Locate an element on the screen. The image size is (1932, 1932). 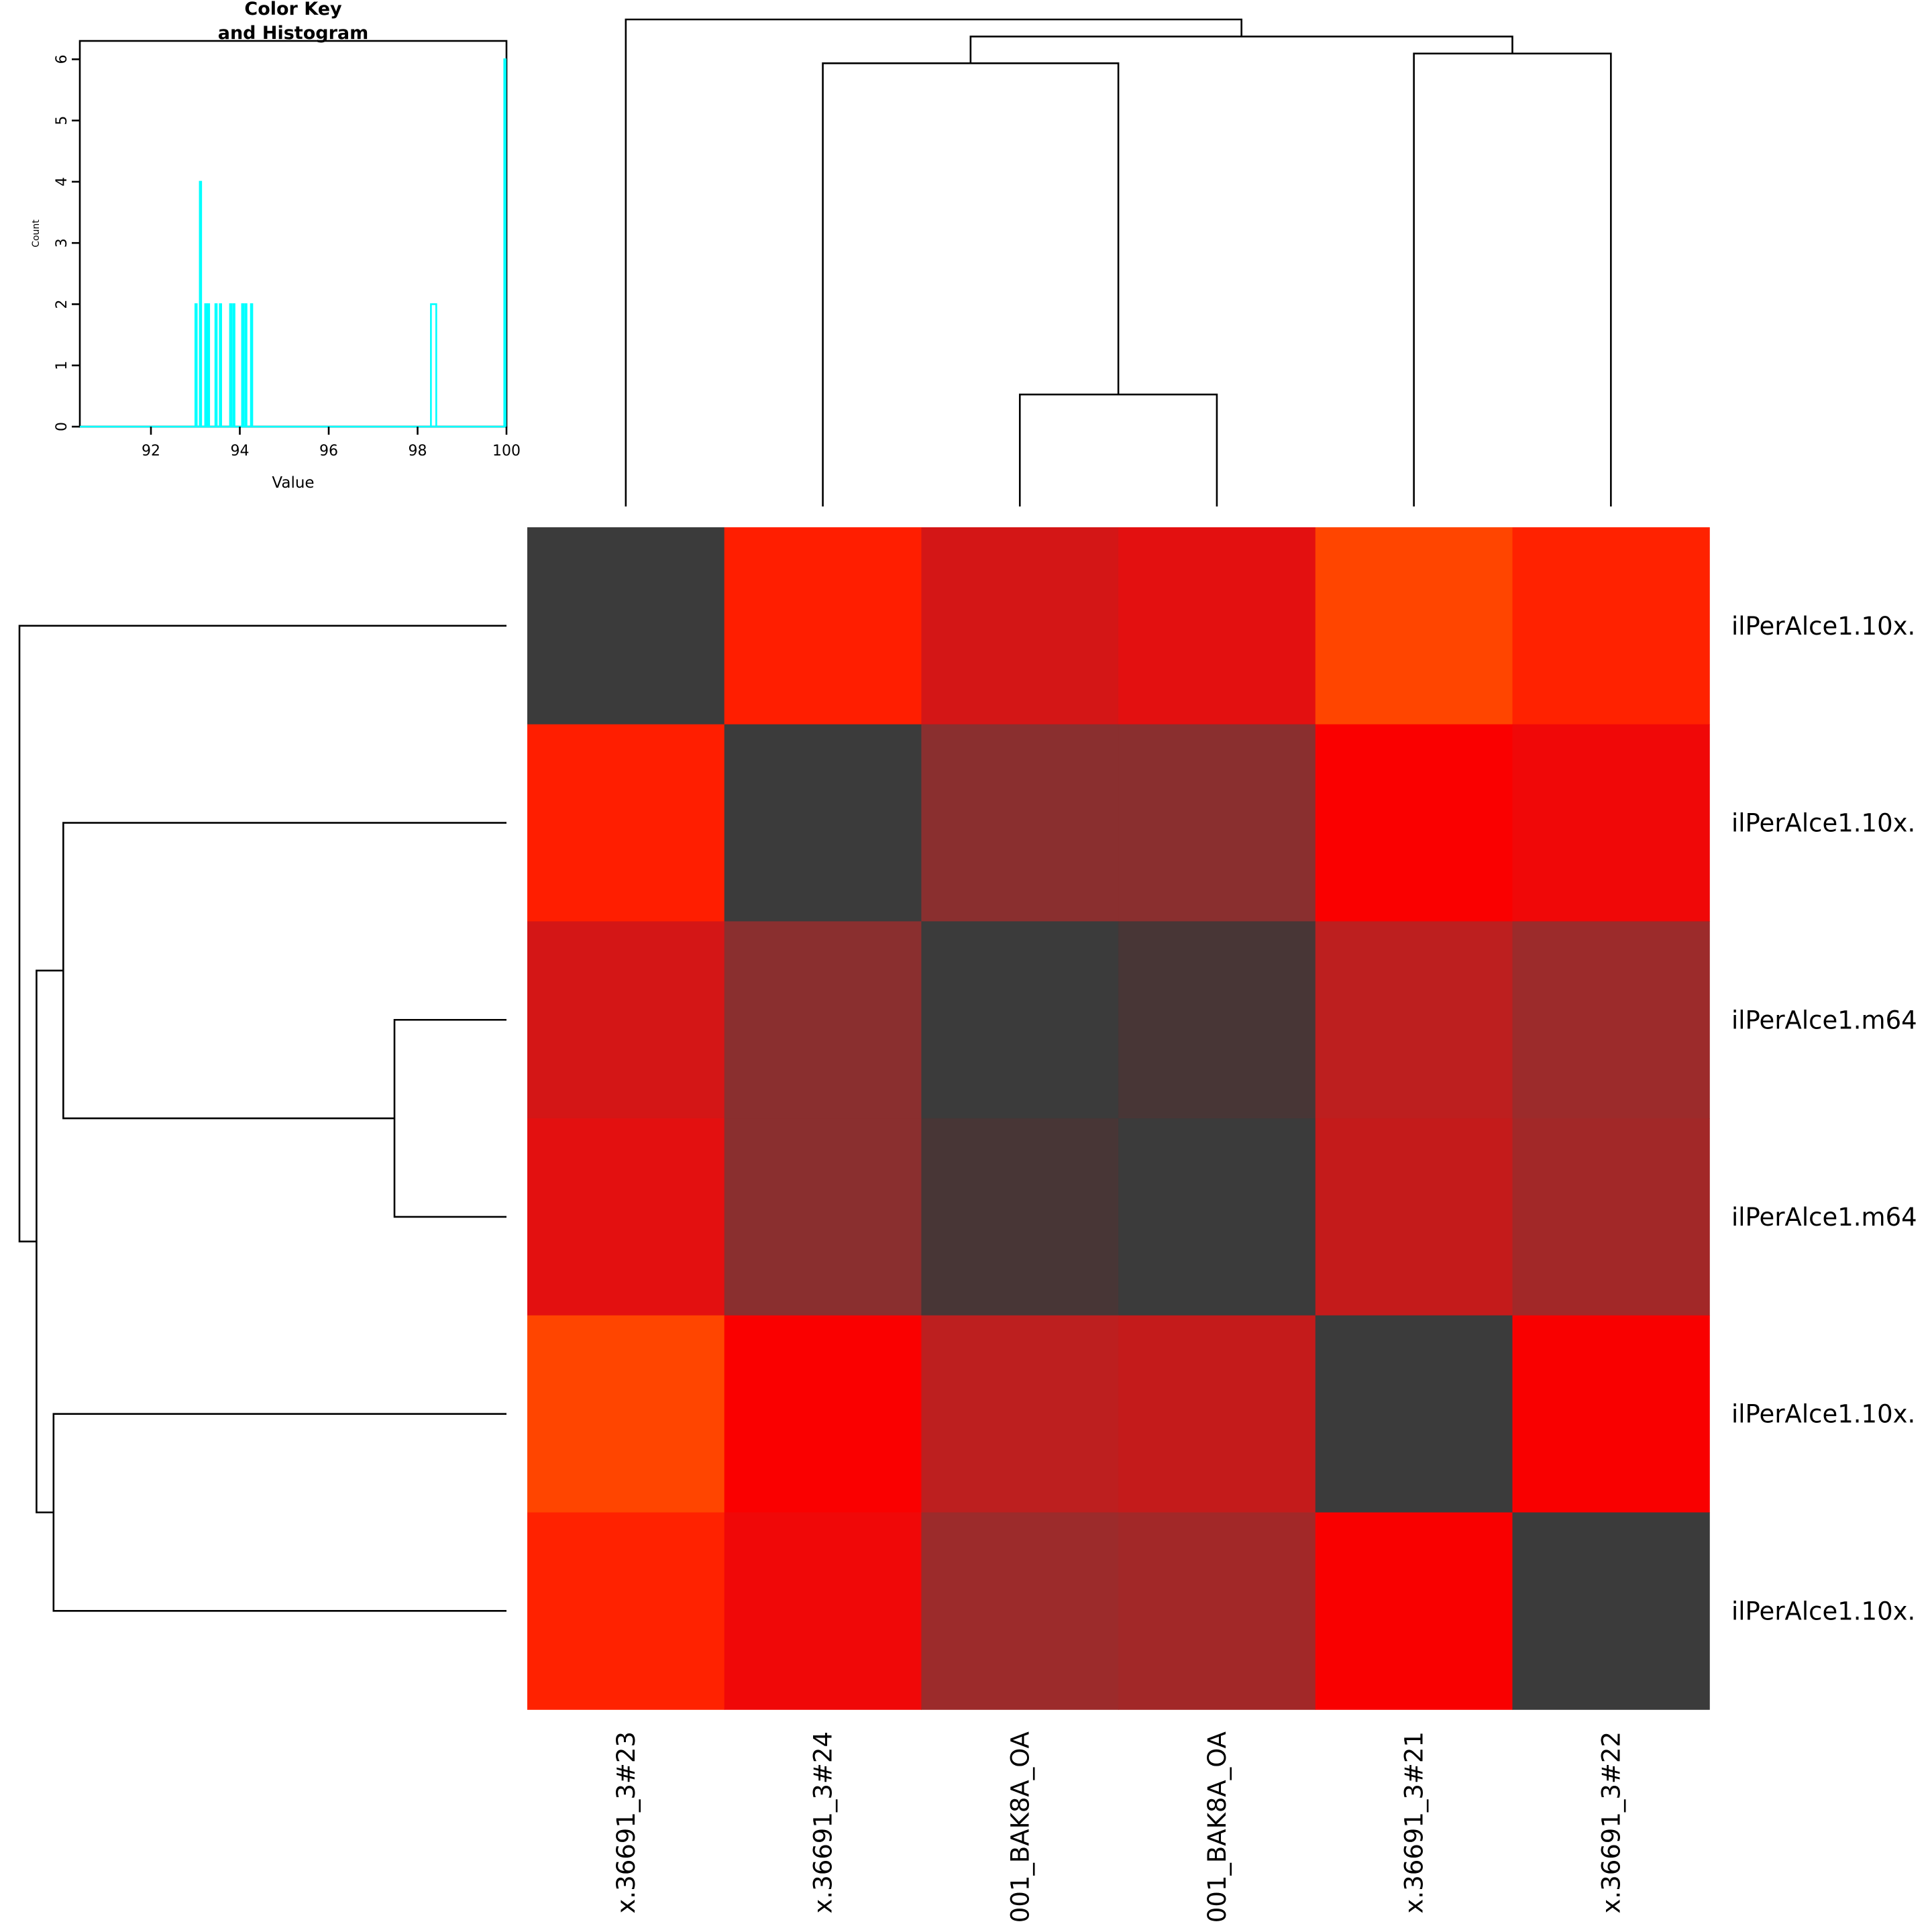
x-tick-label: 100 is located at coordinates (506, 451).